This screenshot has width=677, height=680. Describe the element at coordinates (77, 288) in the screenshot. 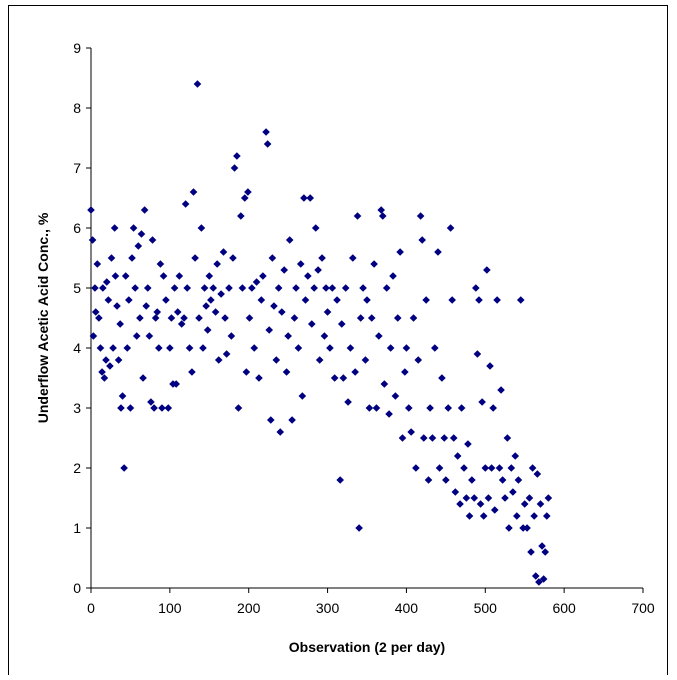

I see `y-tick-label: 5` at that location.